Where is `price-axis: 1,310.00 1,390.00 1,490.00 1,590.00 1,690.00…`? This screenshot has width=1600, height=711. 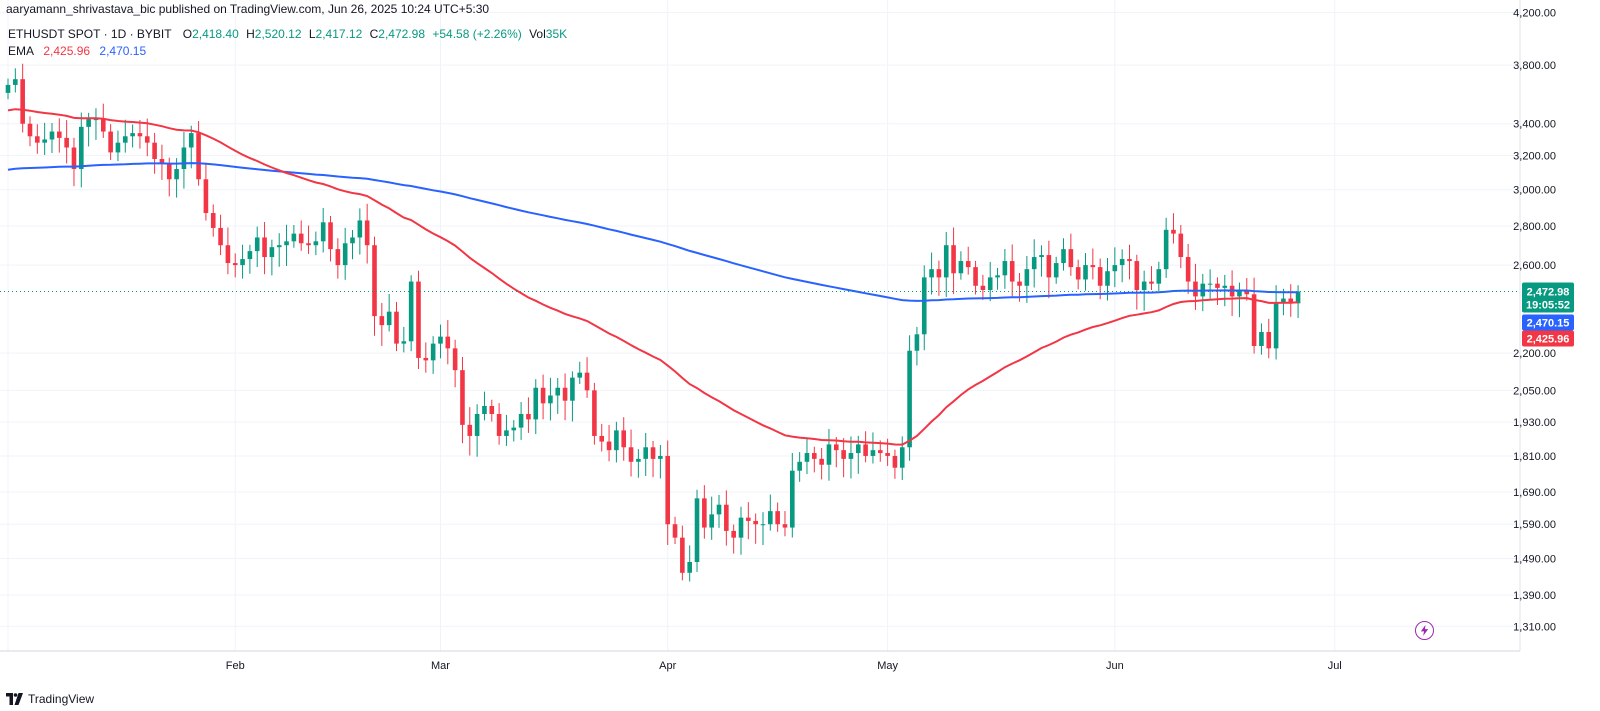
price-axis: 1,310.00 1,390.00 1,490.00 1,590.00 1,690.00… is located at coordinates (1534, 320).